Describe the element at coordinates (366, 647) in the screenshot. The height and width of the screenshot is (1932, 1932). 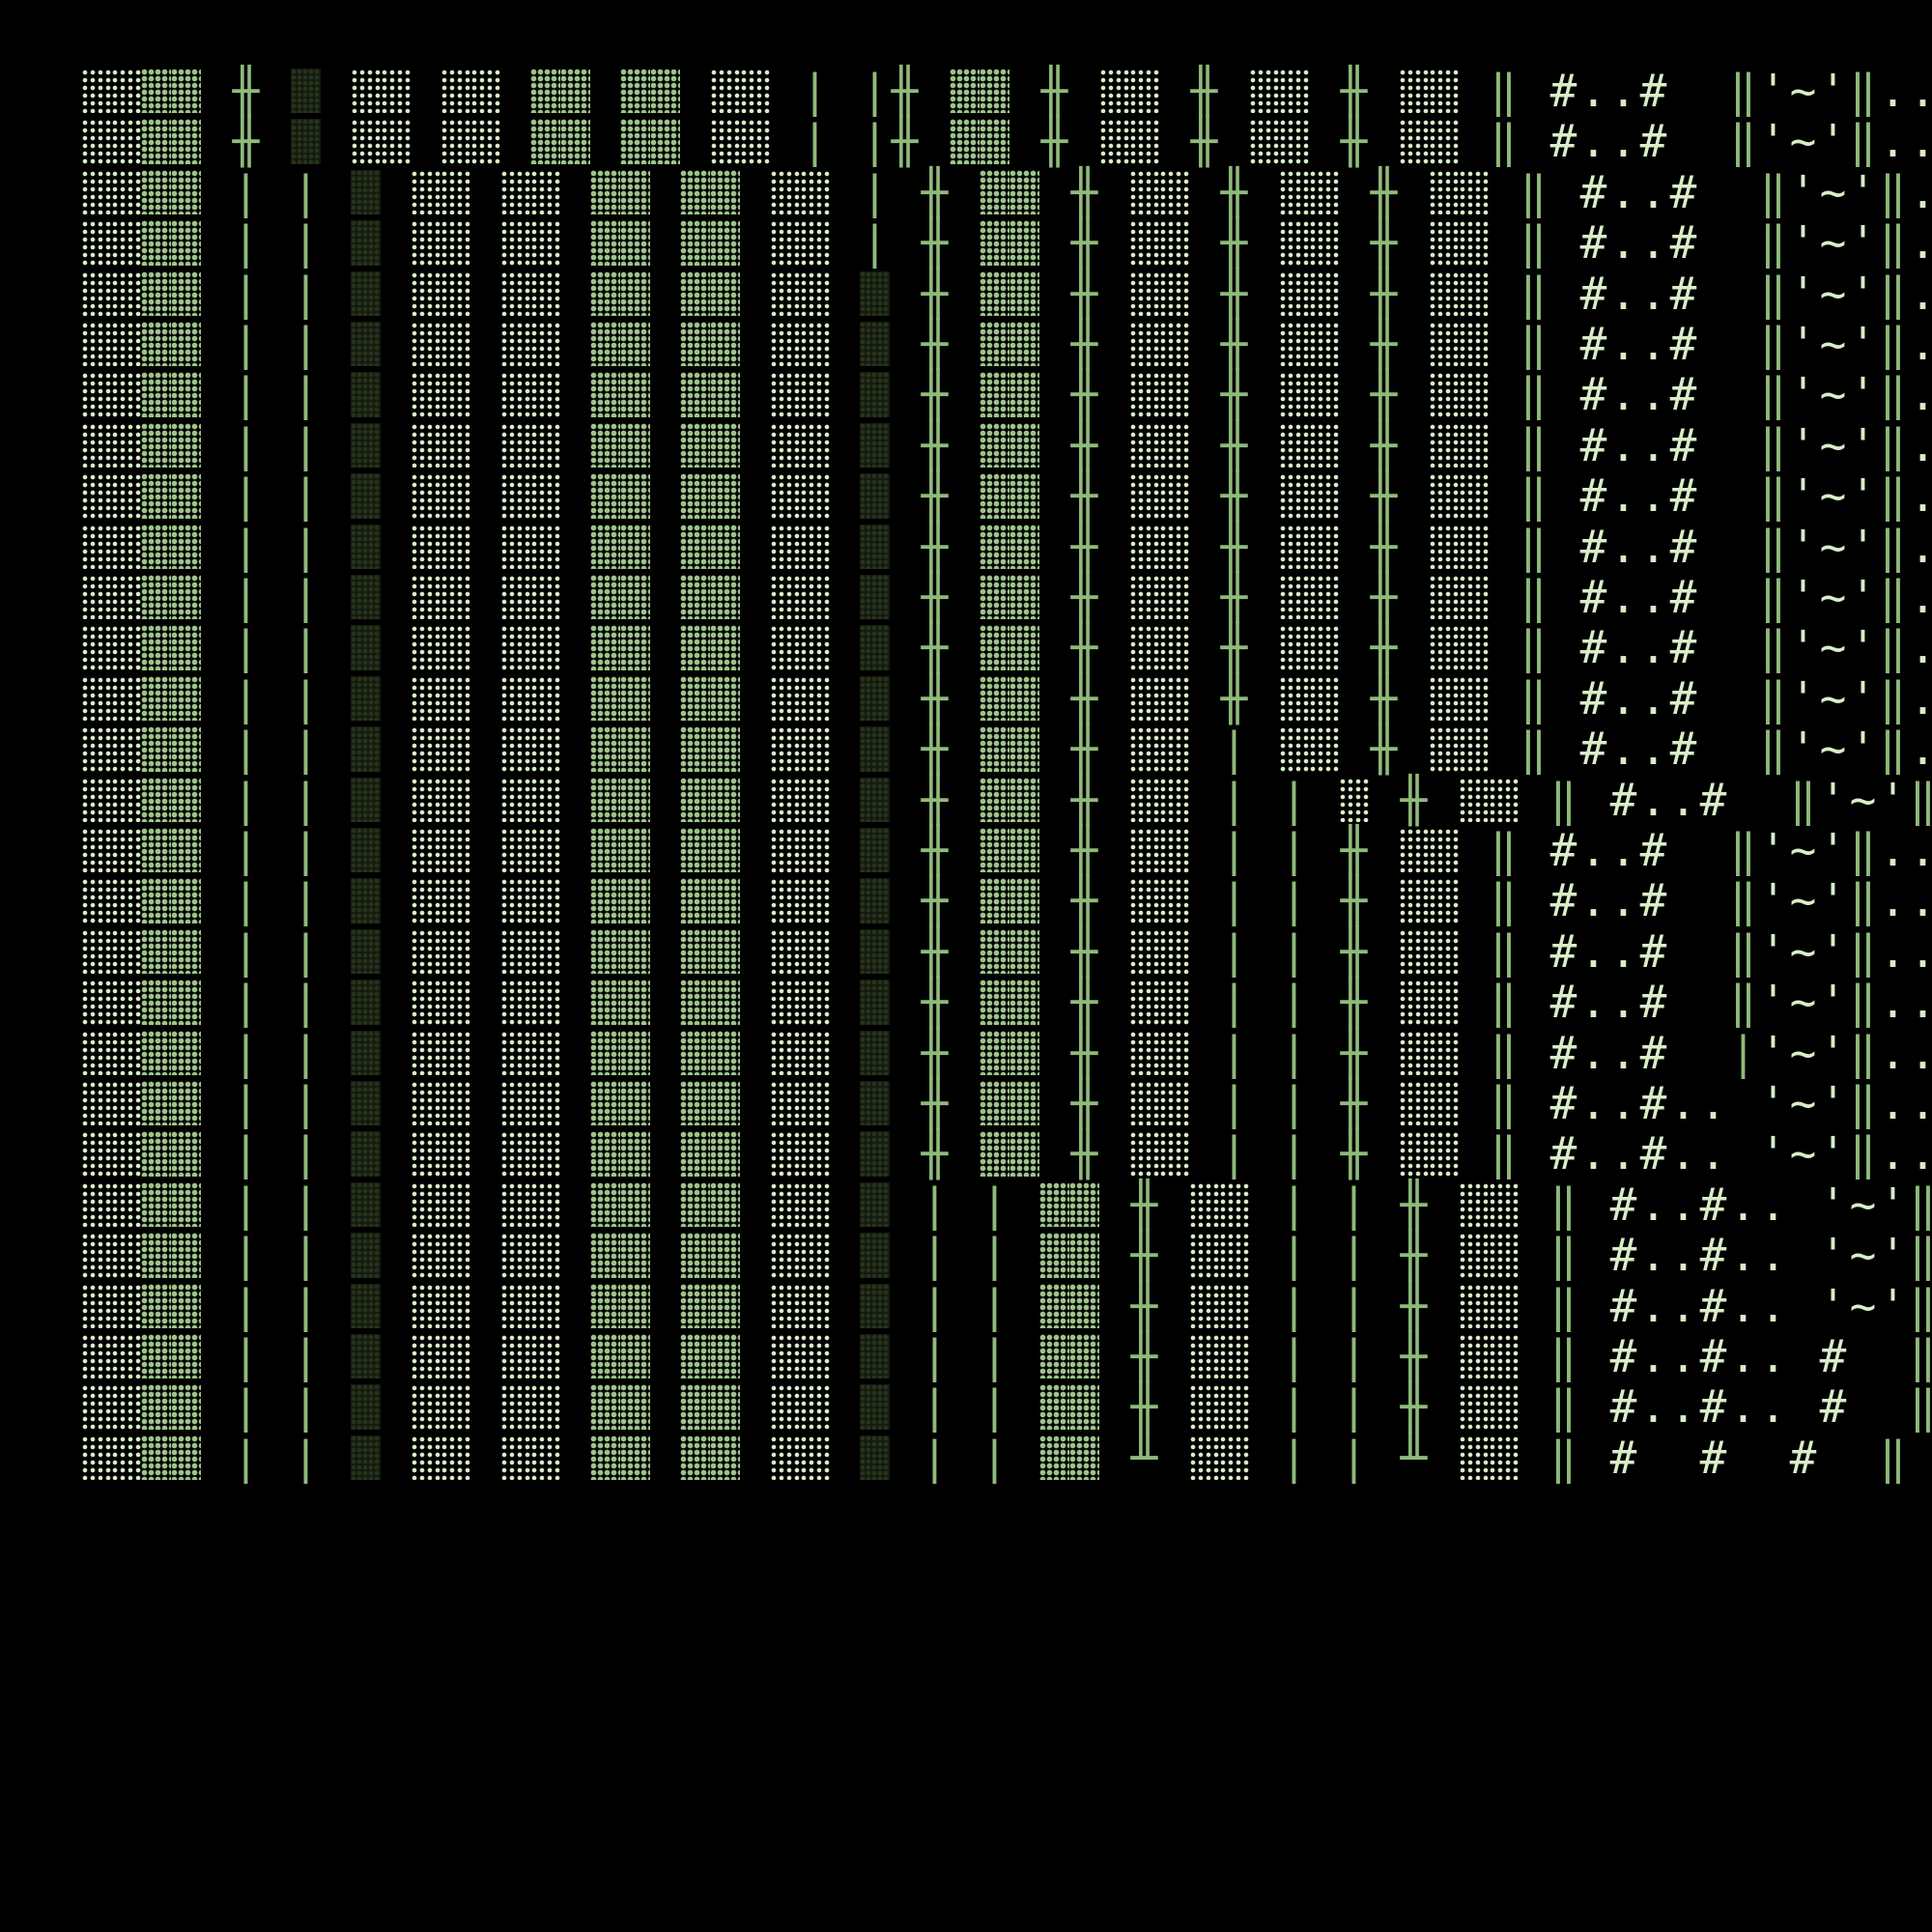
I see `shade-cell-dark` at that location.